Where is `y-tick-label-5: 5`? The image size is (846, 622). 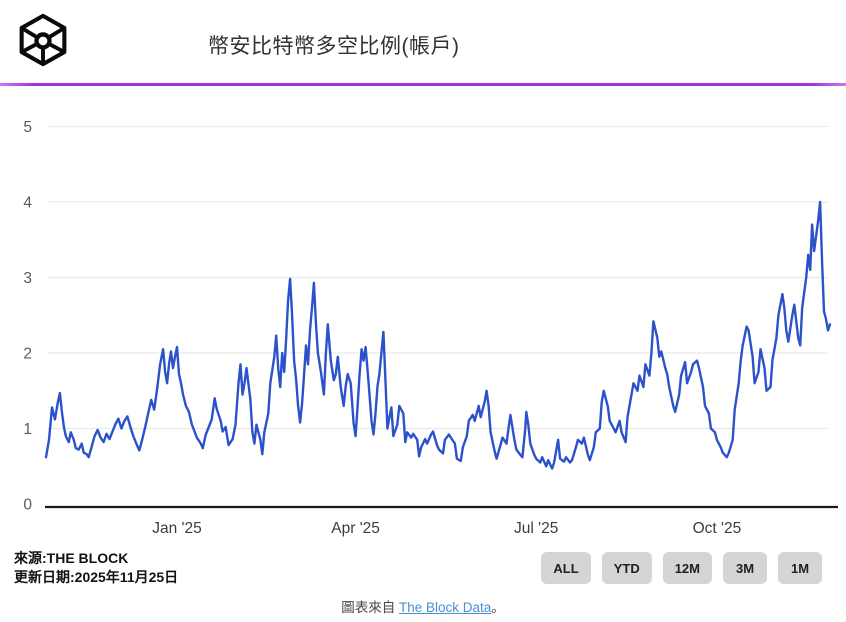
y-tick-label-5: 5 is located at coordinates (27, 127).